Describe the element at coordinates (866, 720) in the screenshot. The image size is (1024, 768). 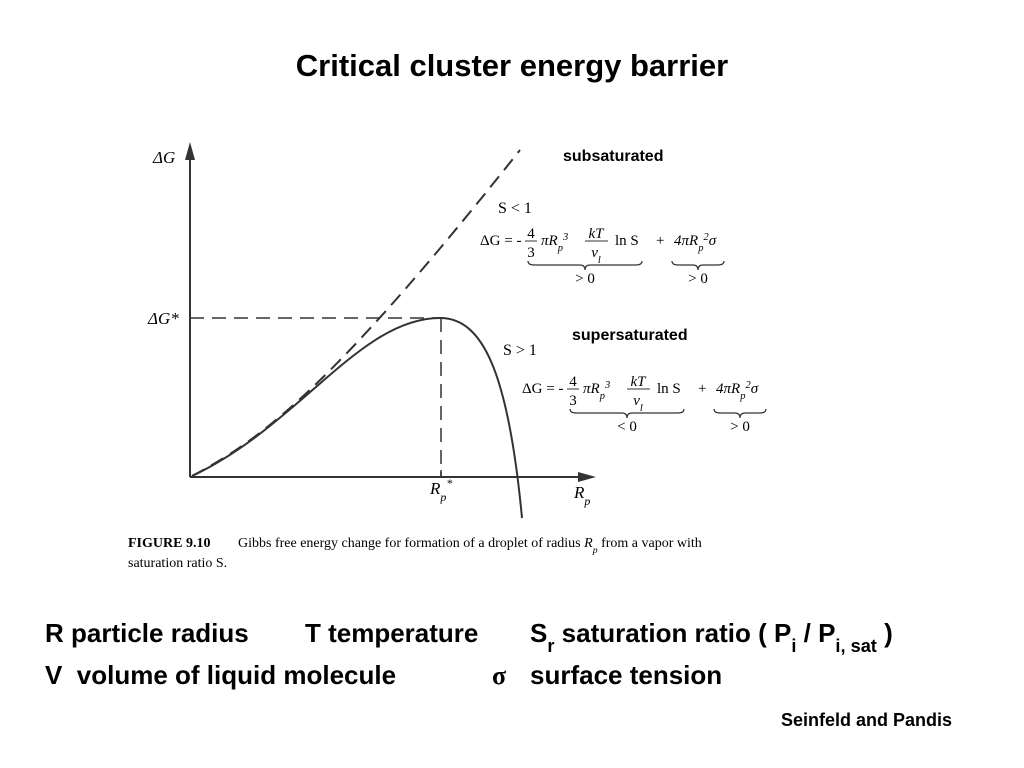
I see `citation: Seinfeld and Pandis` at that location.